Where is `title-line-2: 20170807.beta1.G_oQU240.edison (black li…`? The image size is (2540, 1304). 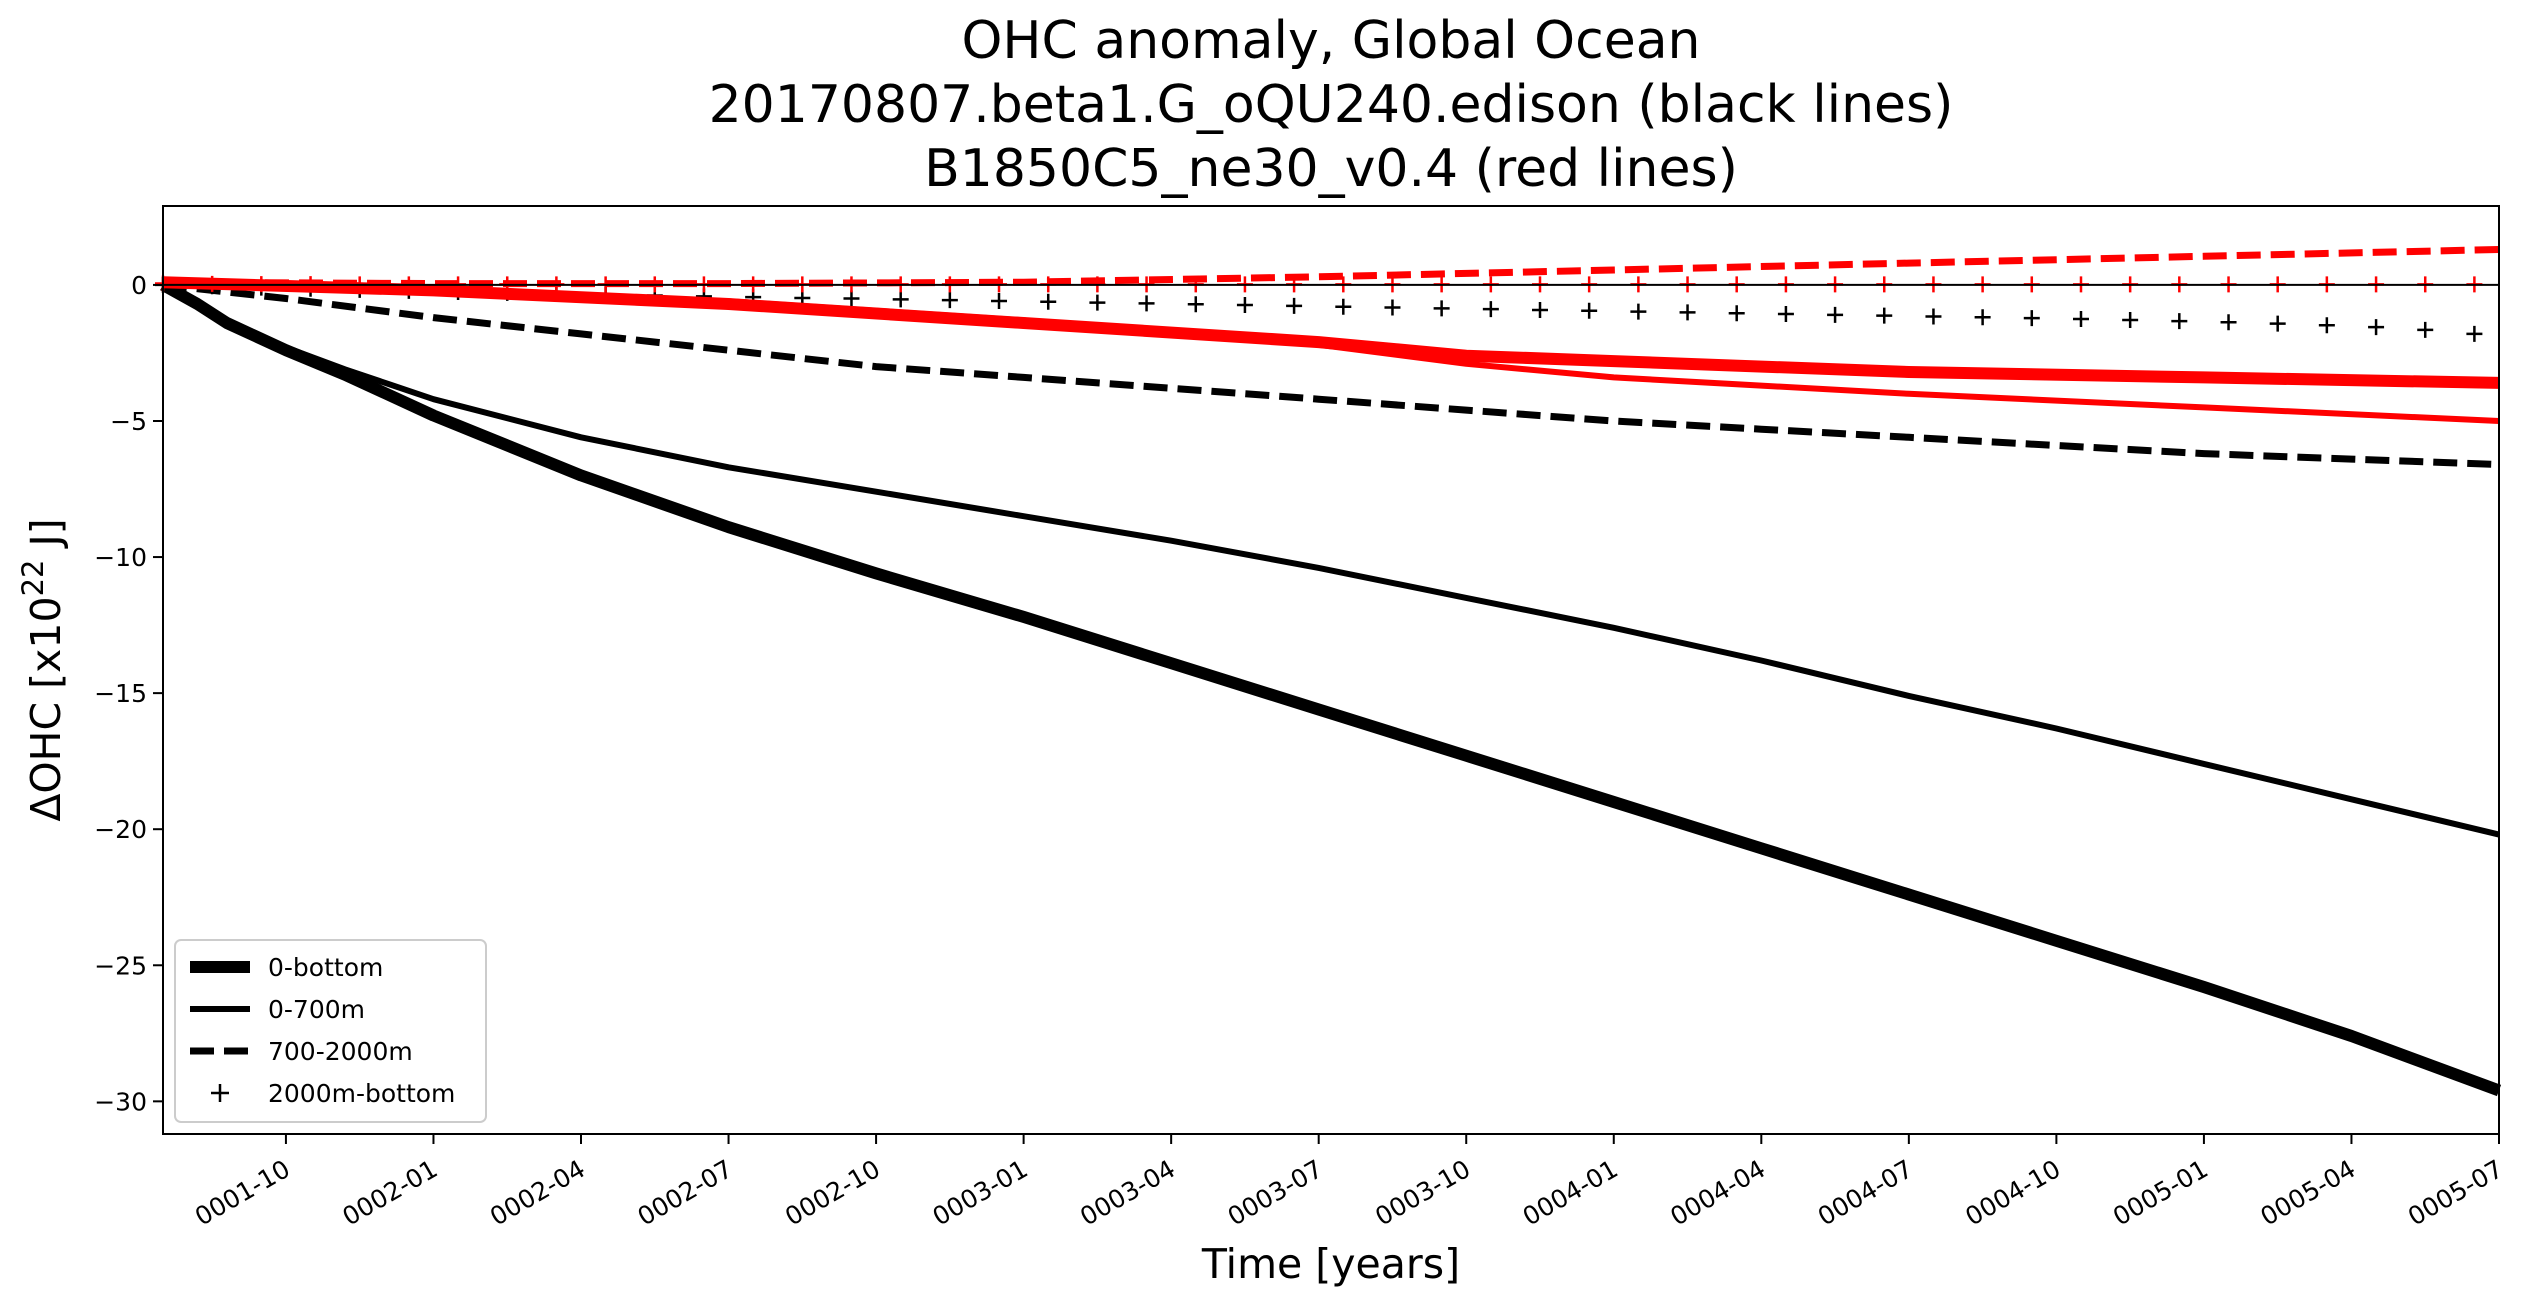
title-line-2: 20170807.beta1.G_oQU240.edison (black li… is located at coordinates (1331, 105).